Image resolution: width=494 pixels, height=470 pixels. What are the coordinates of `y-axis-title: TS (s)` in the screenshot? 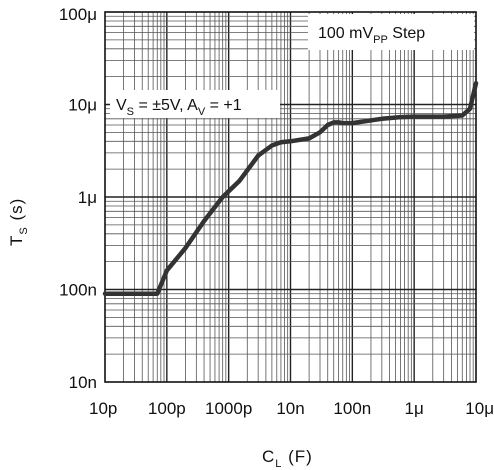 It's located at (18, 222).